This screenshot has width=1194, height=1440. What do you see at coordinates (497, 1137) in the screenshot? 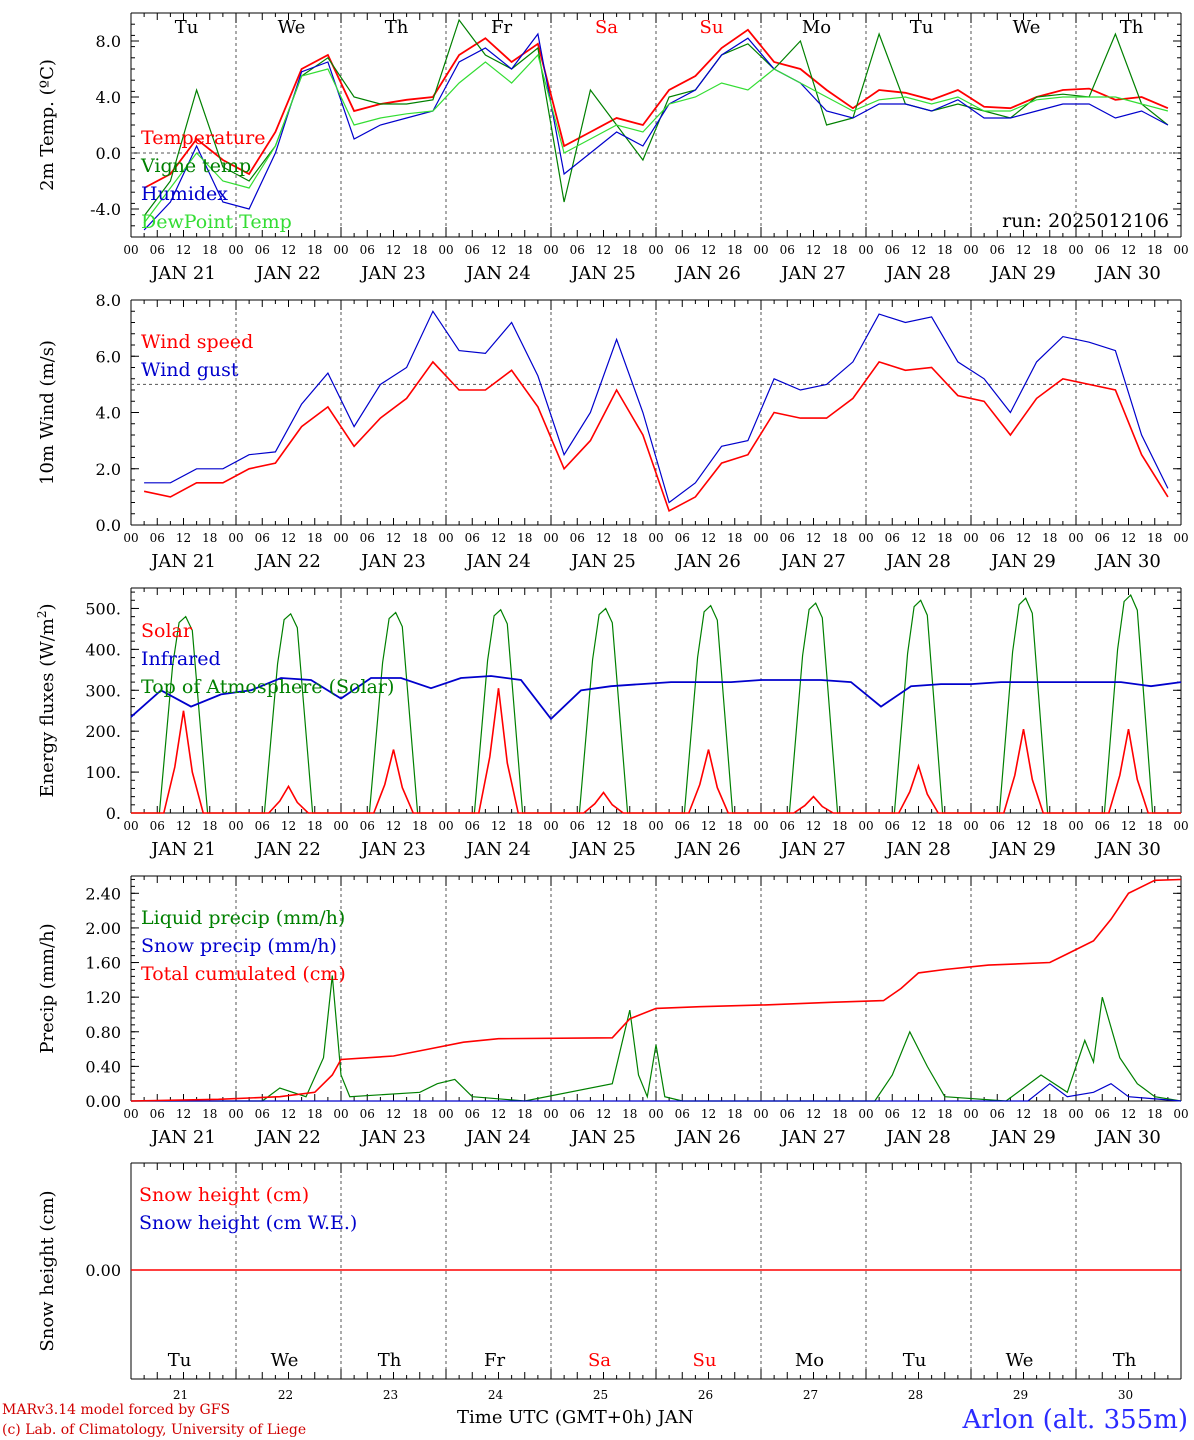
I see `date-label: JAN 24` at bounding box center [497, 1137].